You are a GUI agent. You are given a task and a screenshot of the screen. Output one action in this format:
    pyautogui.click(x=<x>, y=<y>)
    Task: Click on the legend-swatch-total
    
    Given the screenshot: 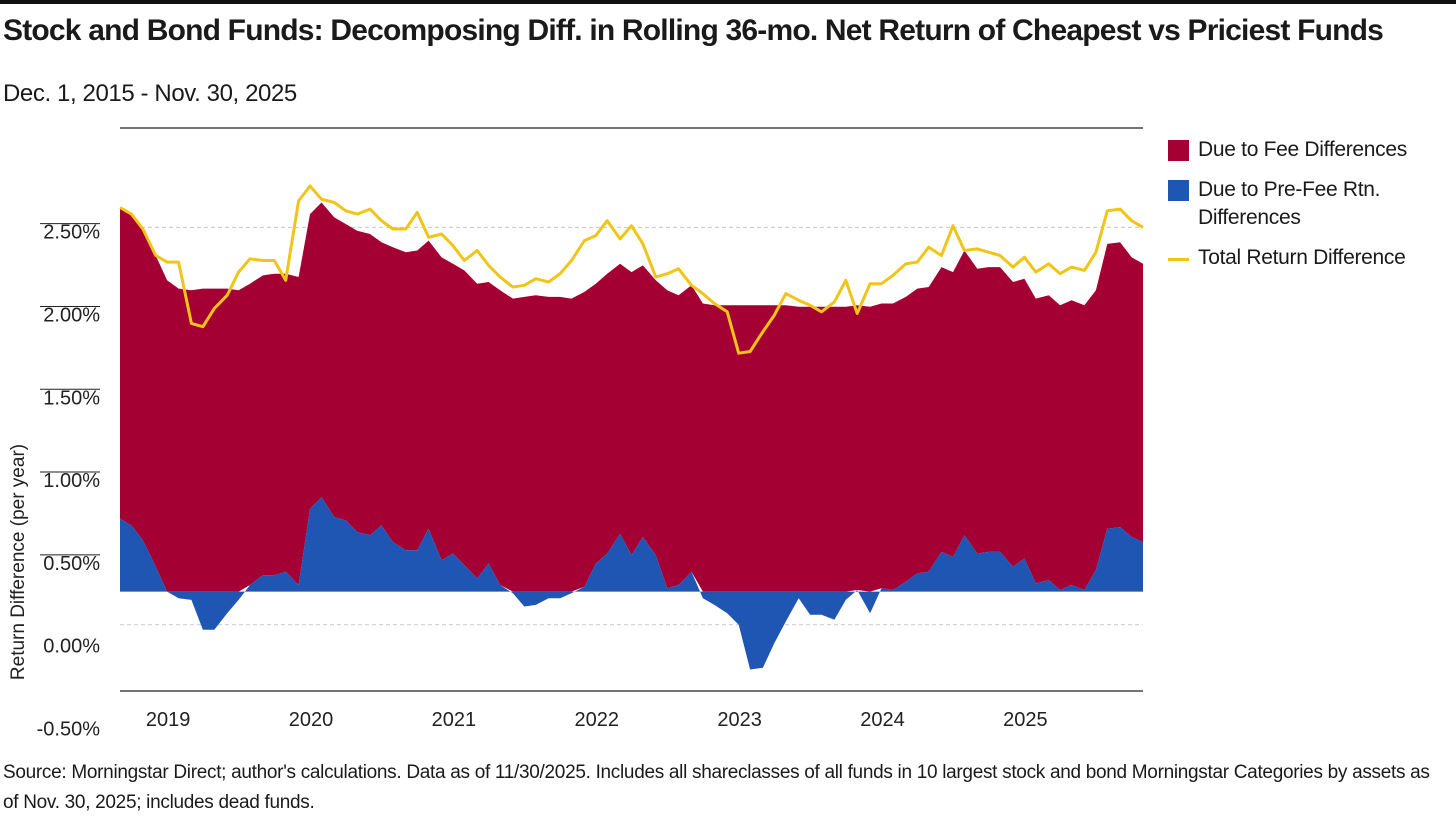 What is the action you would take?
    pyautogui.click(x=1178, y=259)
    